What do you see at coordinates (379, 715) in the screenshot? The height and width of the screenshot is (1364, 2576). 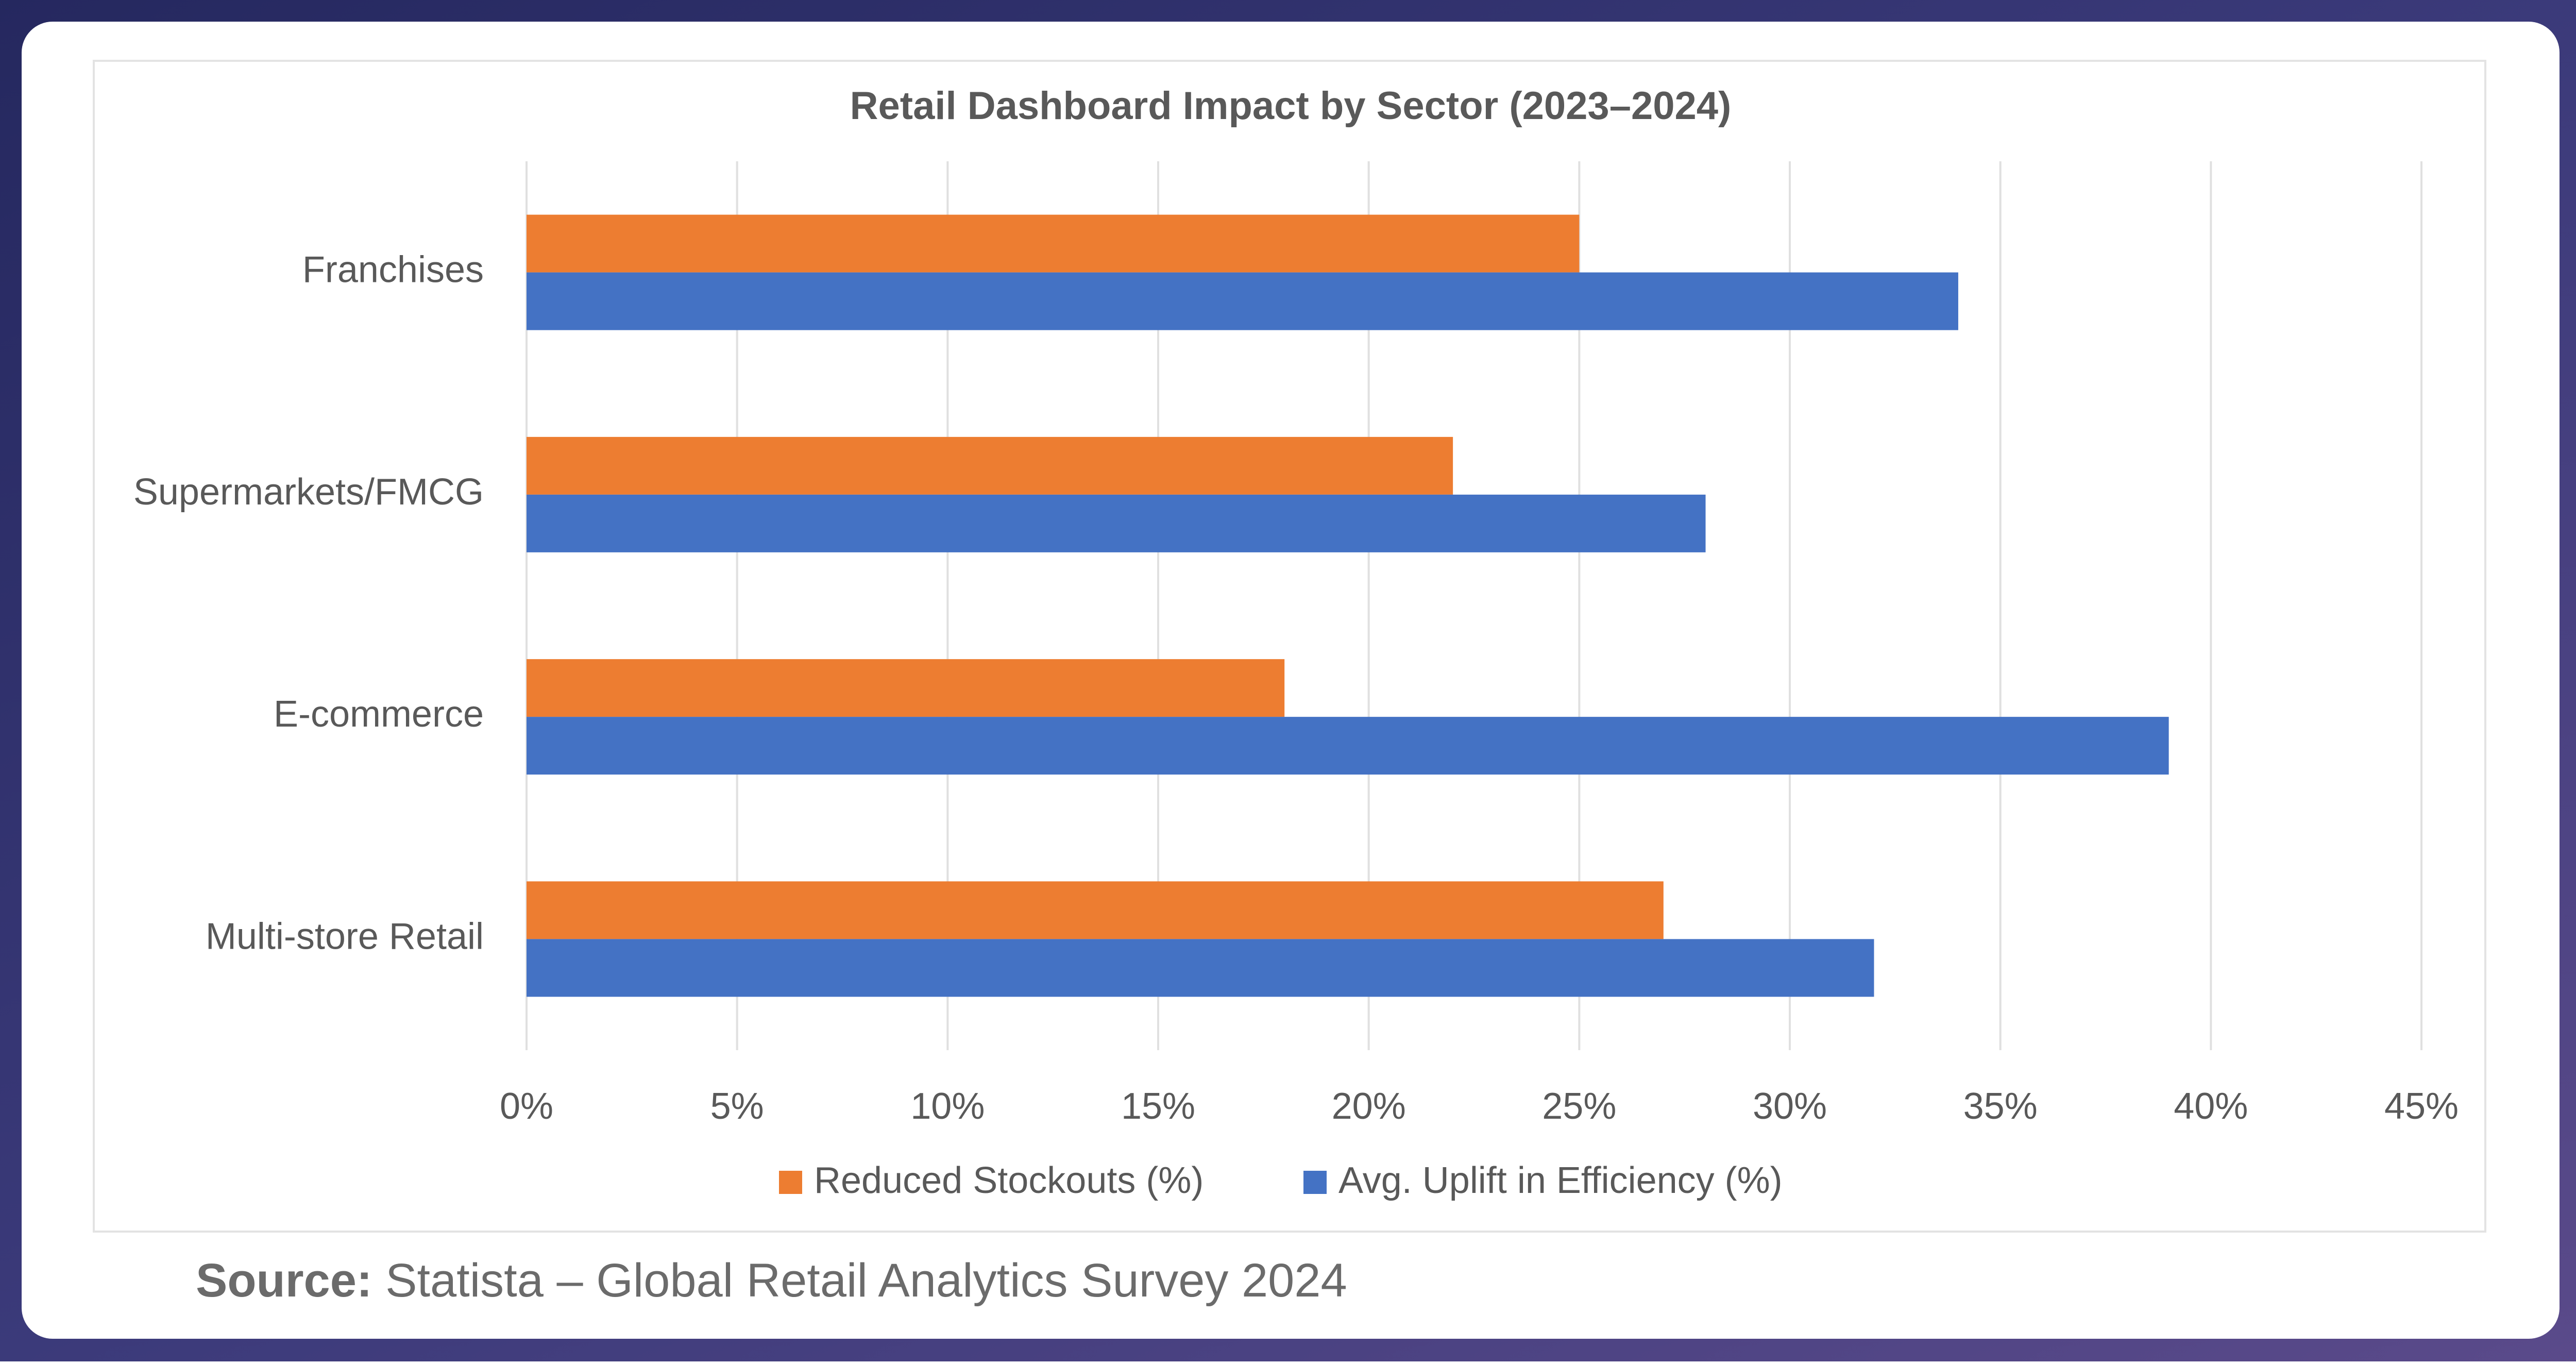 I see `y-tick-label: E-commerce` at bounding box center [379, 715].